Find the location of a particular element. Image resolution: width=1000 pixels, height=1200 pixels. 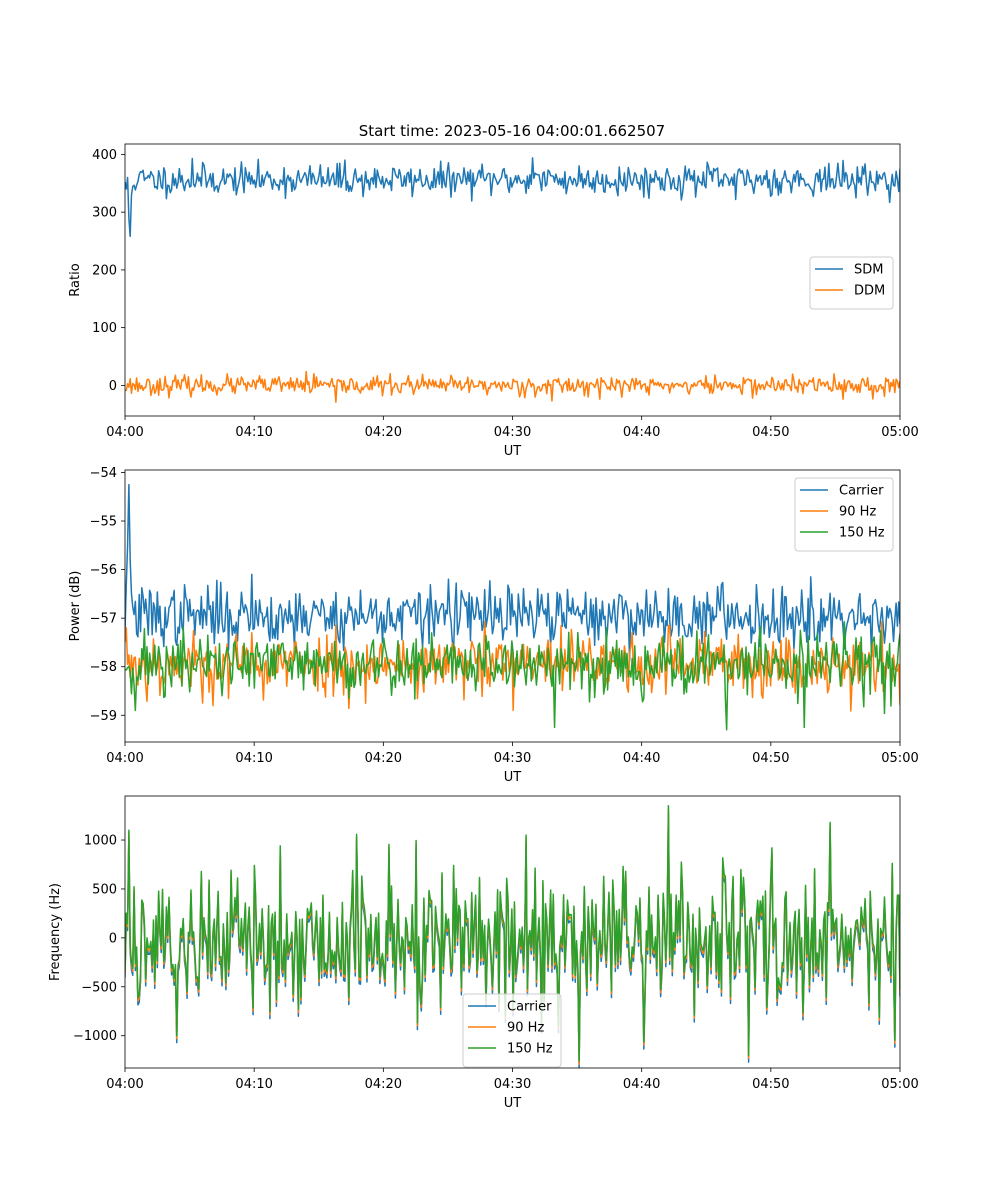

y-tick-label: −54 is located at coordinates (103, 473).